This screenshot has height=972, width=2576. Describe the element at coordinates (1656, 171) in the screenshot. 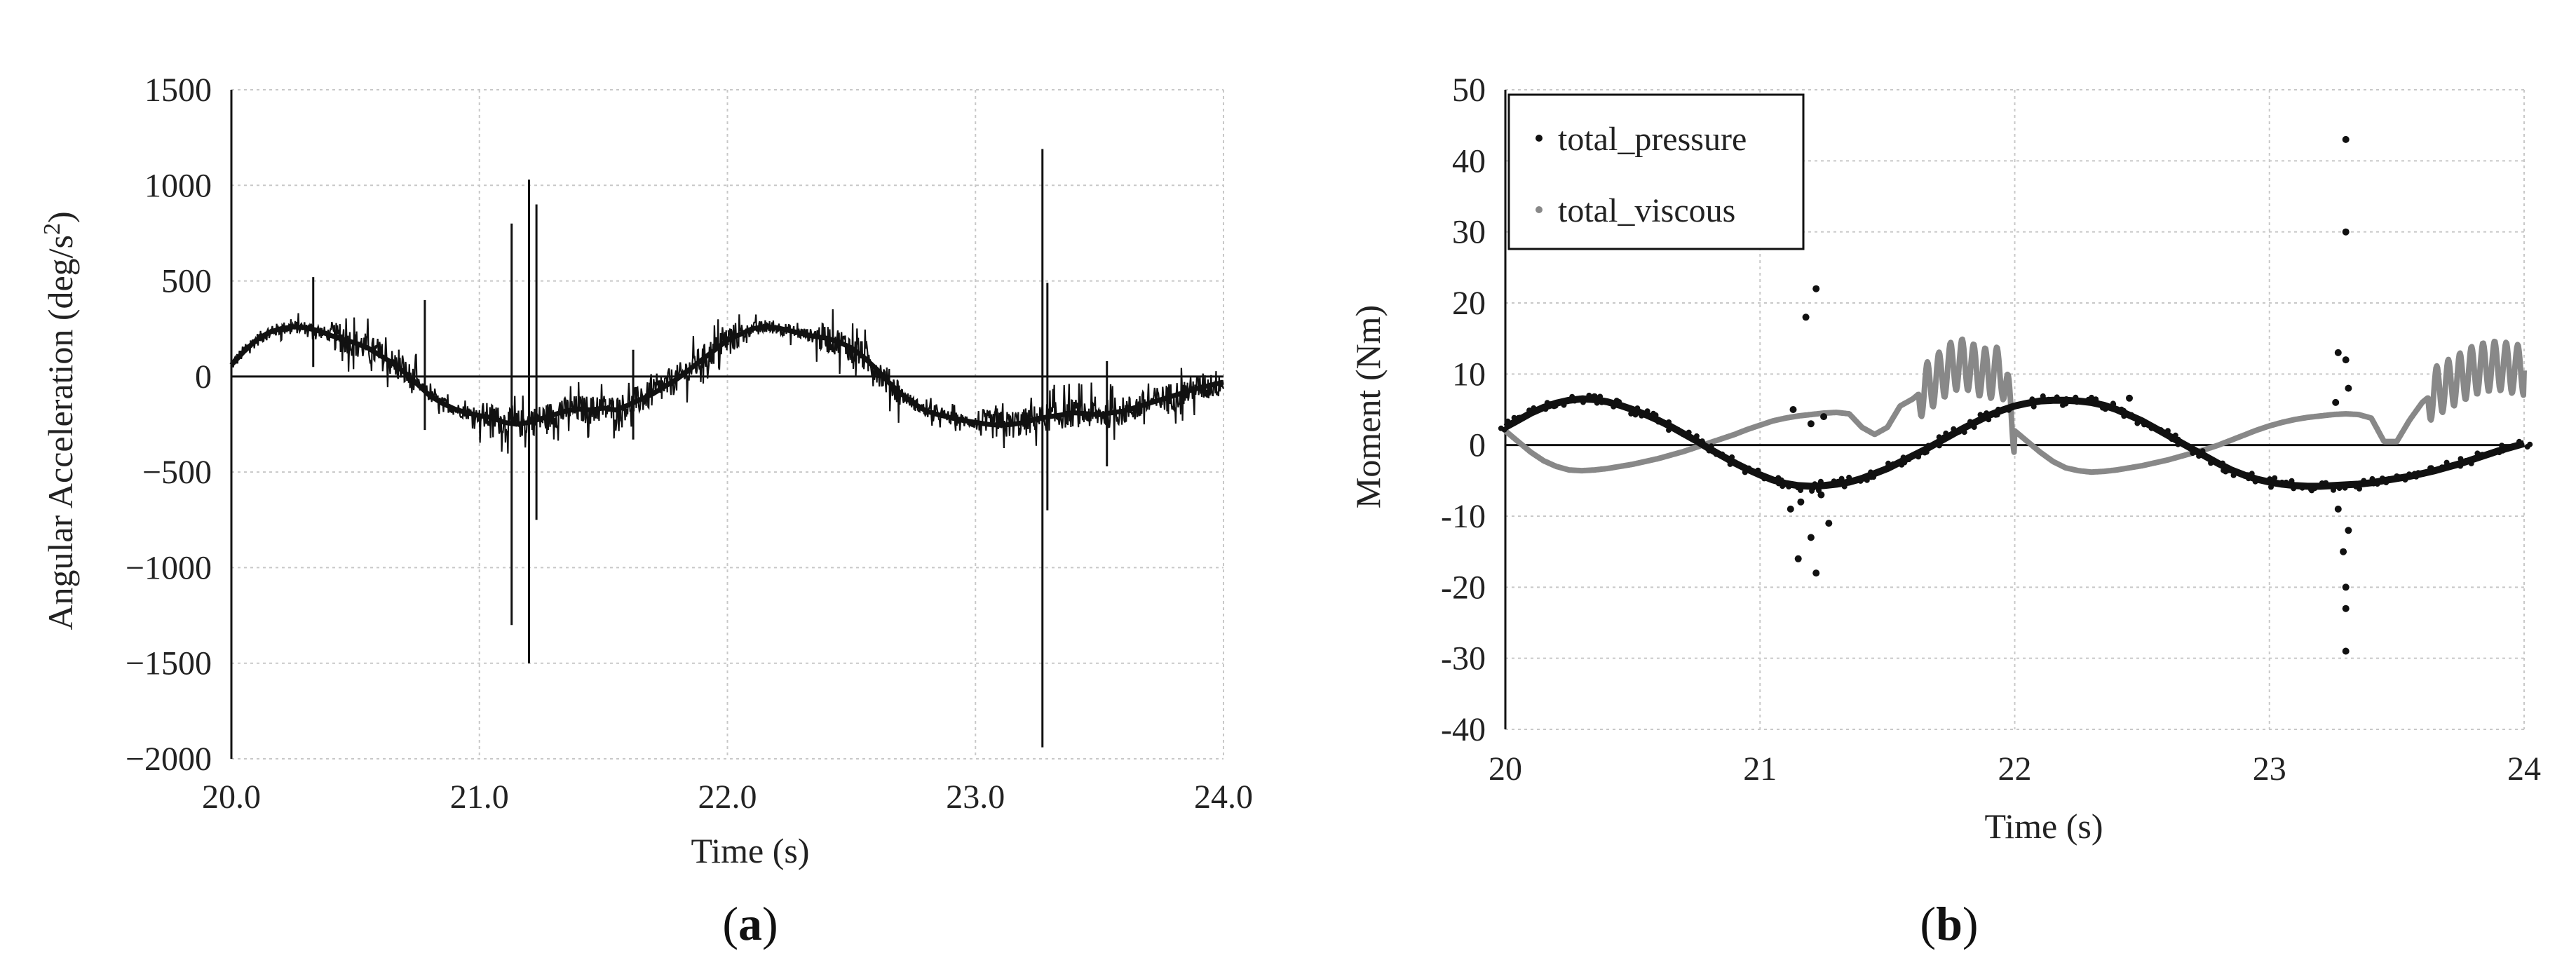

I see `chart-b-legend: total_pressure total_viscous` at that location.